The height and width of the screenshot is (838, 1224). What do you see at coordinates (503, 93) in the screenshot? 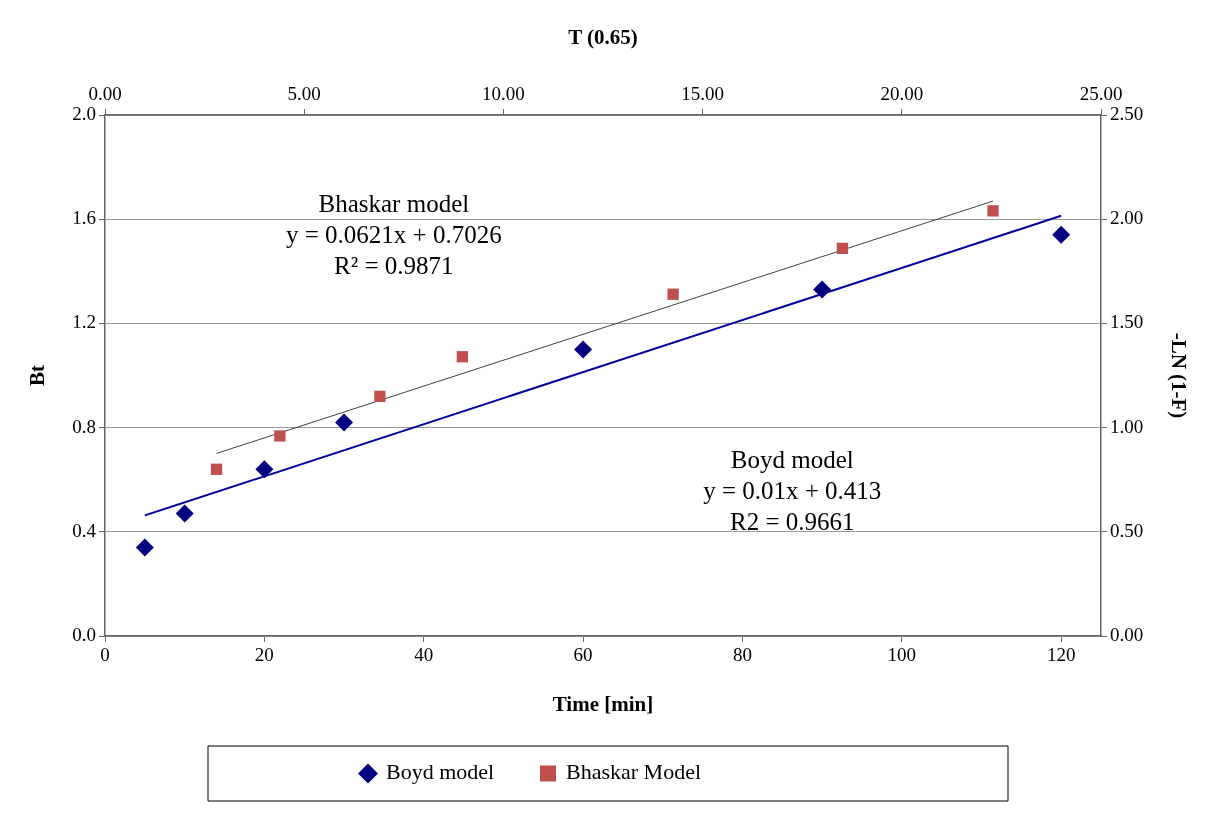
I see `x-tick-label: 10.00` at bounding box center [503, 93].